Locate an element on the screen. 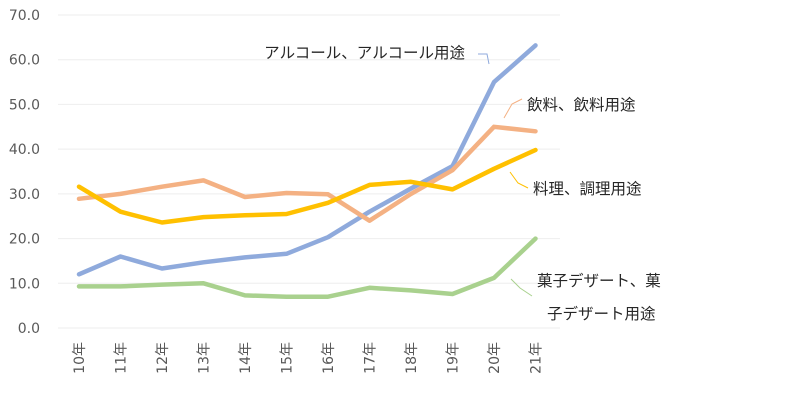 This screenshot has width=800, height=401. series-line-beverage is located at coordinates (307, 173).